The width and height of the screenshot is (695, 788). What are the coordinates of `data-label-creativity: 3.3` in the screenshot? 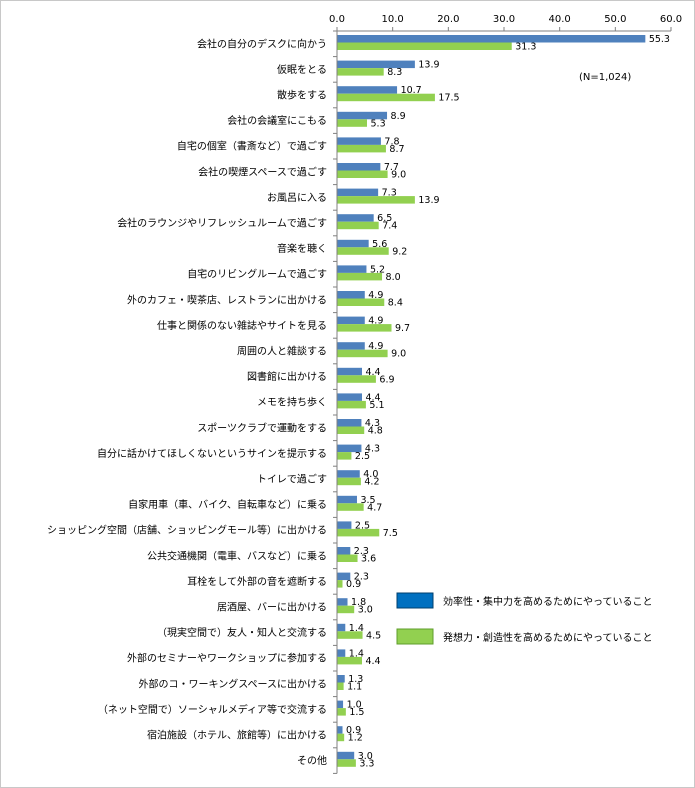 It's located at (366, 763).